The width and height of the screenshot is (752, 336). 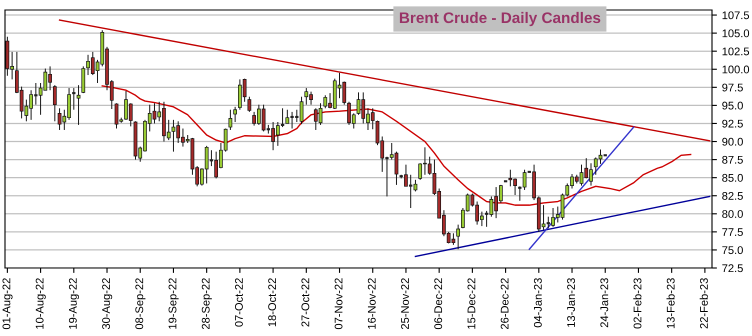 What do you see at coordinates (504, 304) in the screenshot?
I see `x-tick-label: 26-Dec-22` at bounding box center [504, 304].